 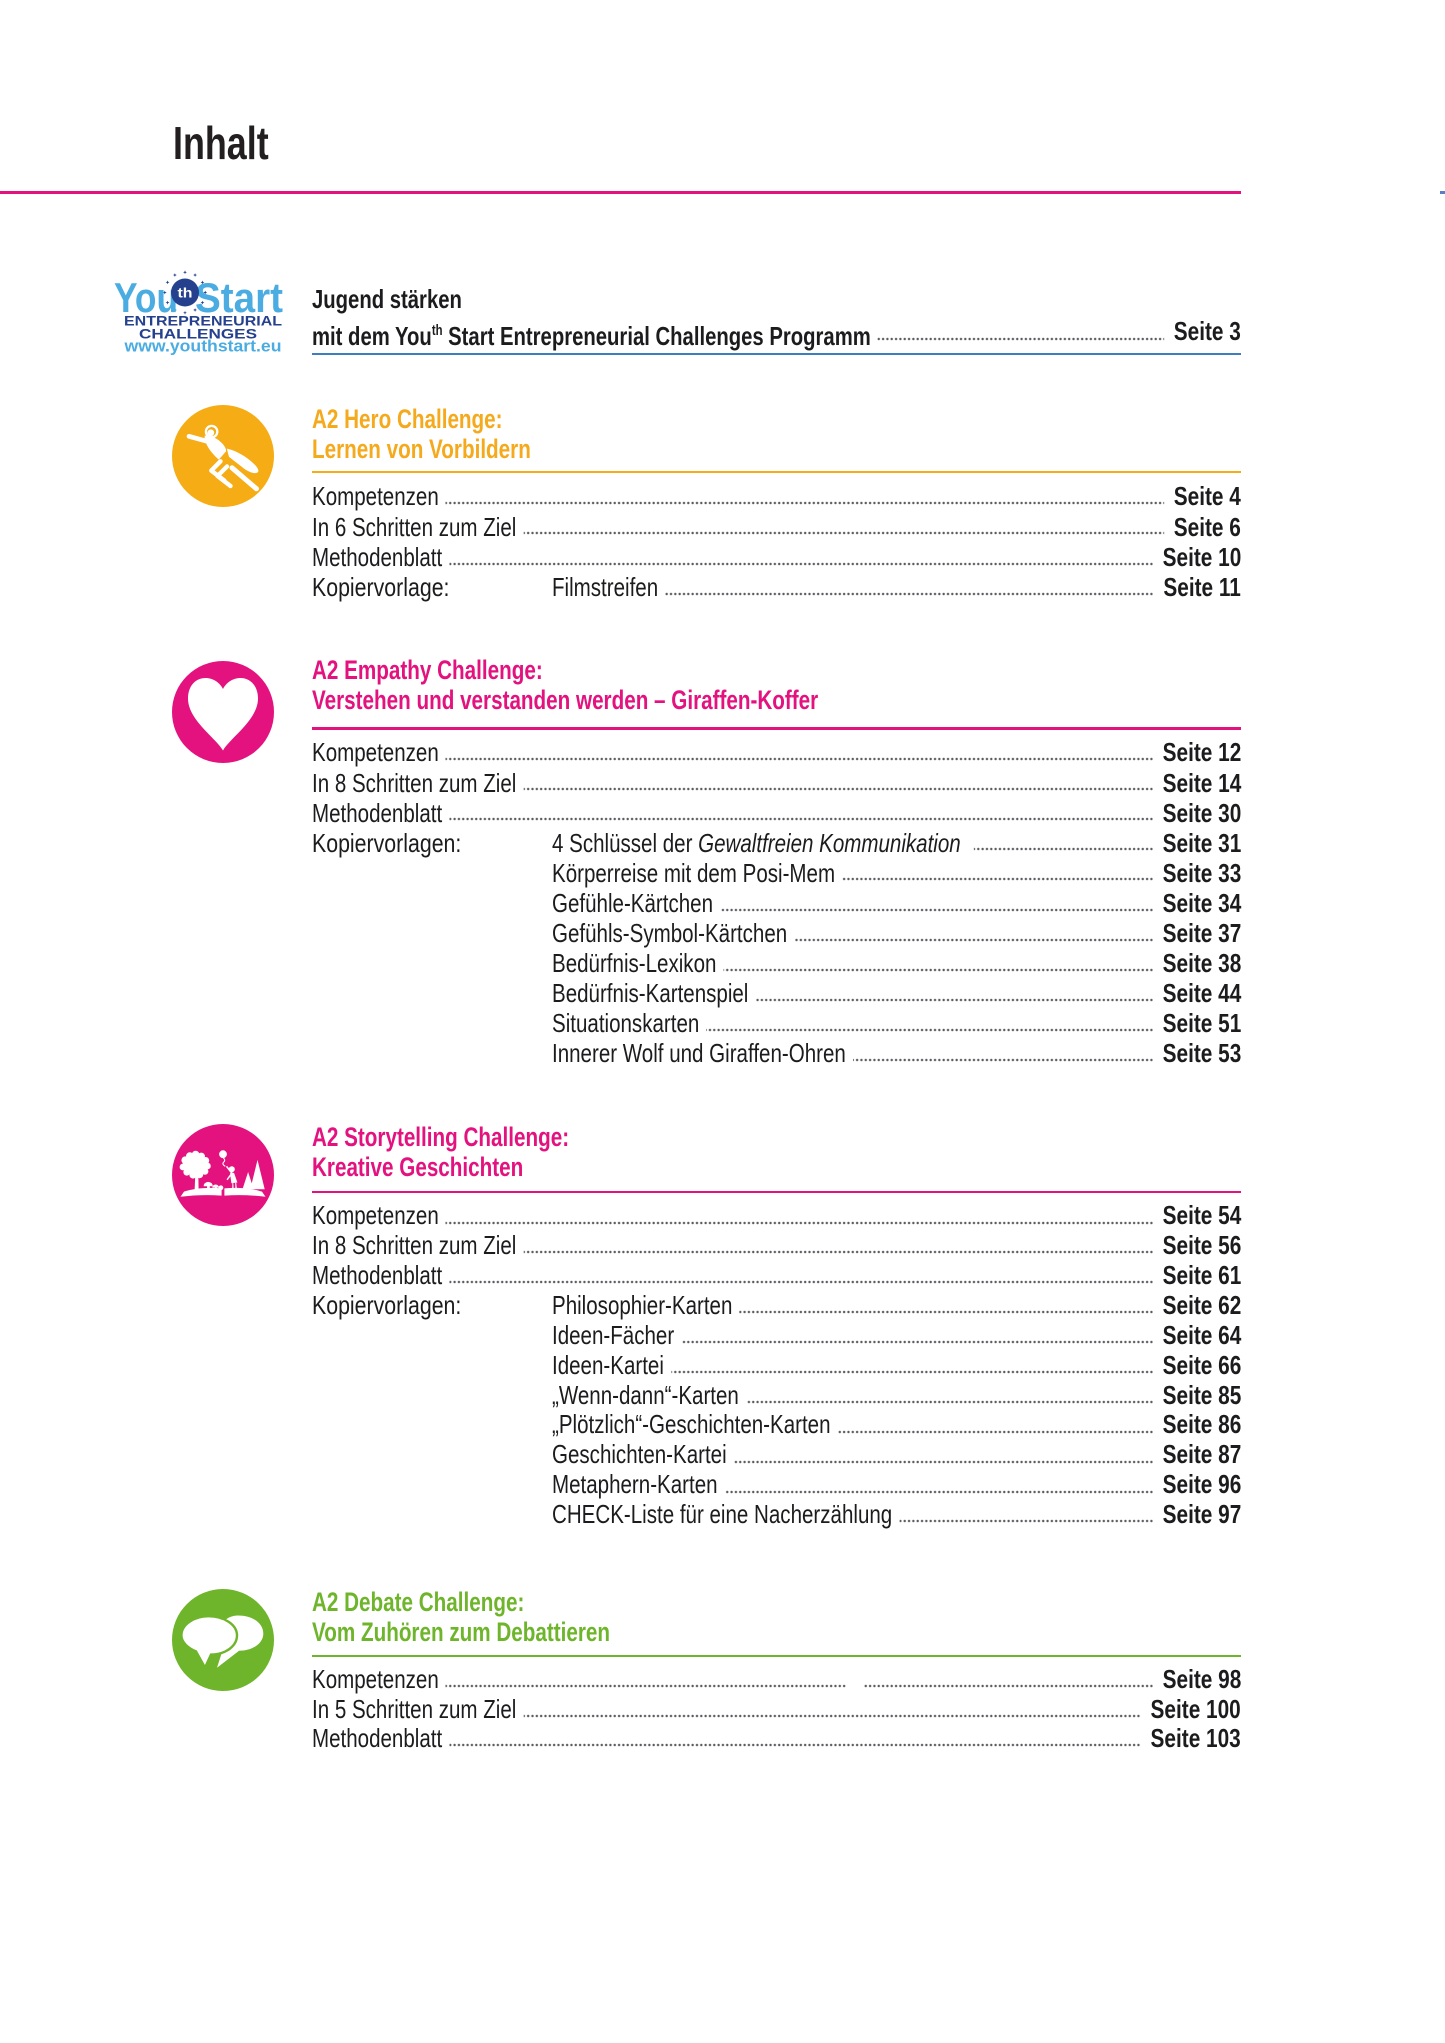 What do you see at coordinates (239, 297) in the screenshot?
I see `svg-text: Start` at bounding box center [239, 297].